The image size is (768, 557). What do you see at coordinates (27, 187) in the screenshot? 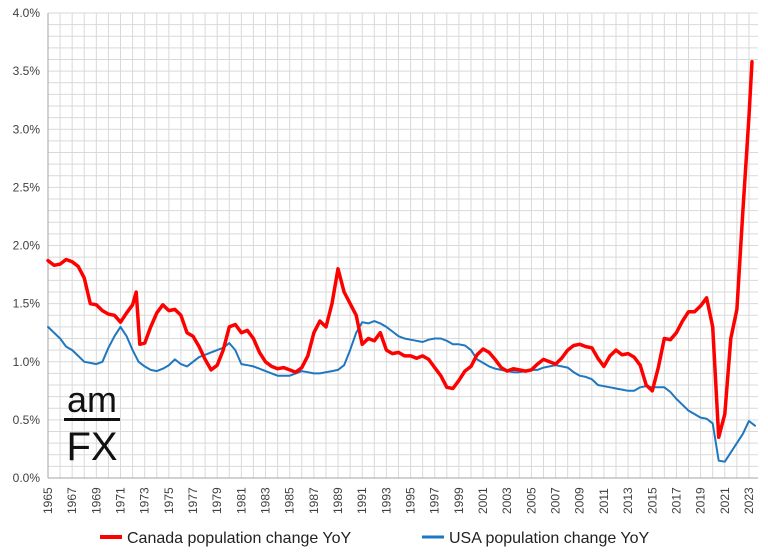
I see `y-tick-label: 2.5%` at bounding box center [27, 187].